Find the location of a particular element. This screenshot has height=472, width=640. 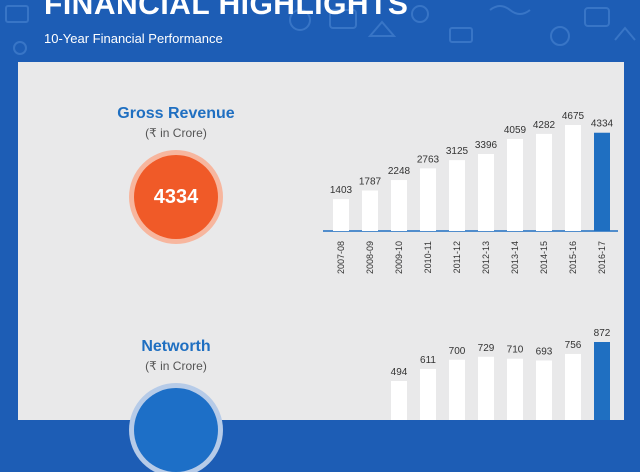

data-label-2016-17: 4334 is located at coordinates (602, 124).